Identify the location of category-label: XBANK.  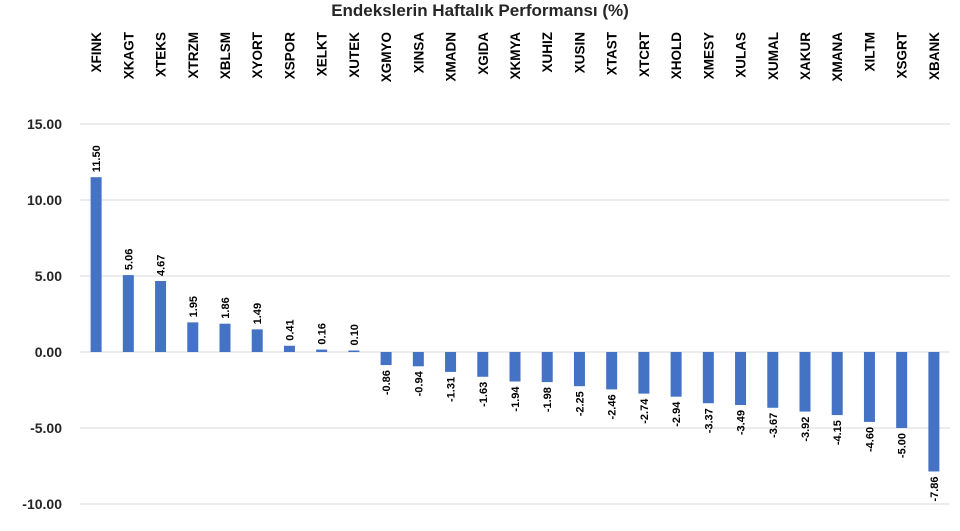
(934, 56).